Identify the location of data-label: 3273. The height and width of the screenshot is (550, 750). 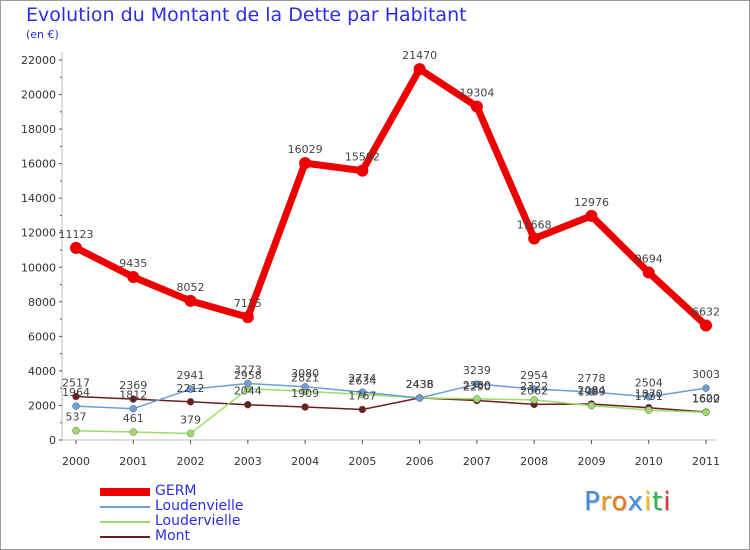
(248, 369).